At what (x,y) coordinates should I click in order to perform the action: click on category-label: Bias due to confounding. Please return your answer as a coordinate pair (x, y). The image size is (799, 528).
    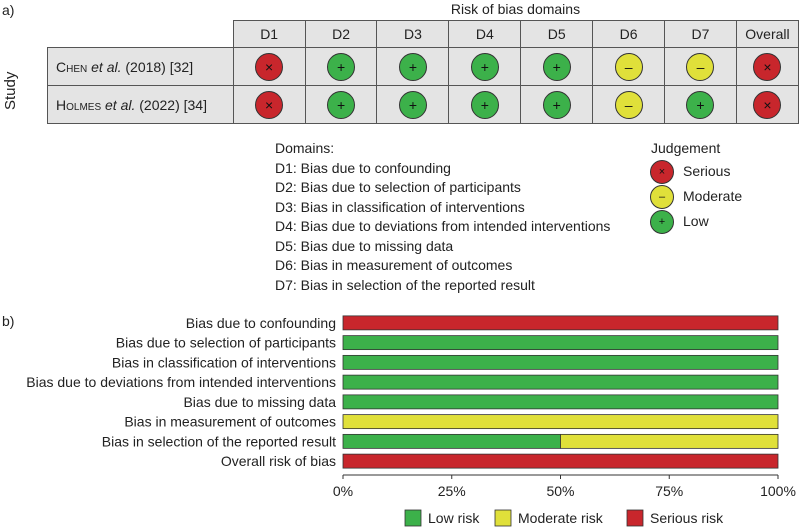
    Looking at the image, I should click on (261, 323).